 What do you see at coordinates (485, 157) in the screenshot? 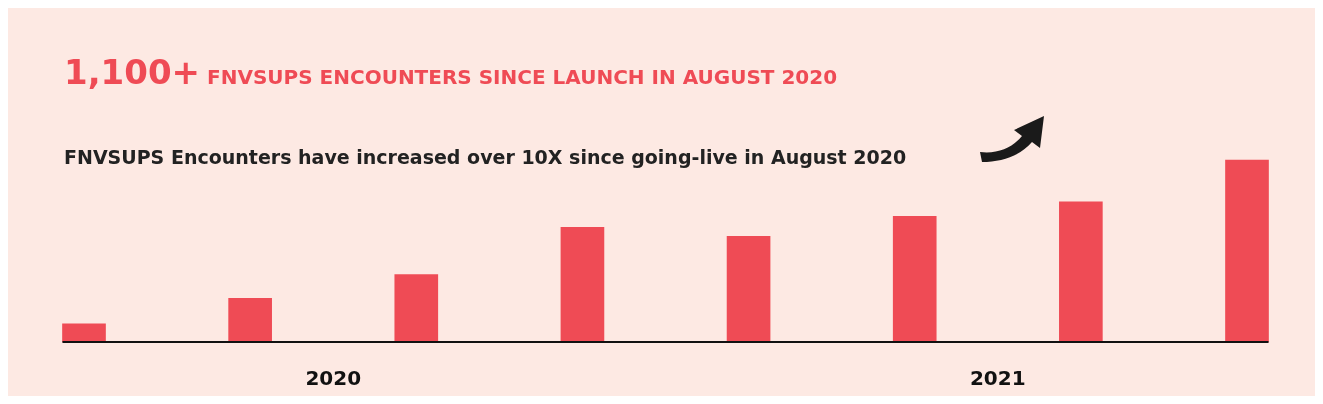
I see `chart-subtitle: FNVSUPS Encounters have increased over 10X since going-live in August 2020` at bounding box center [485, 157].